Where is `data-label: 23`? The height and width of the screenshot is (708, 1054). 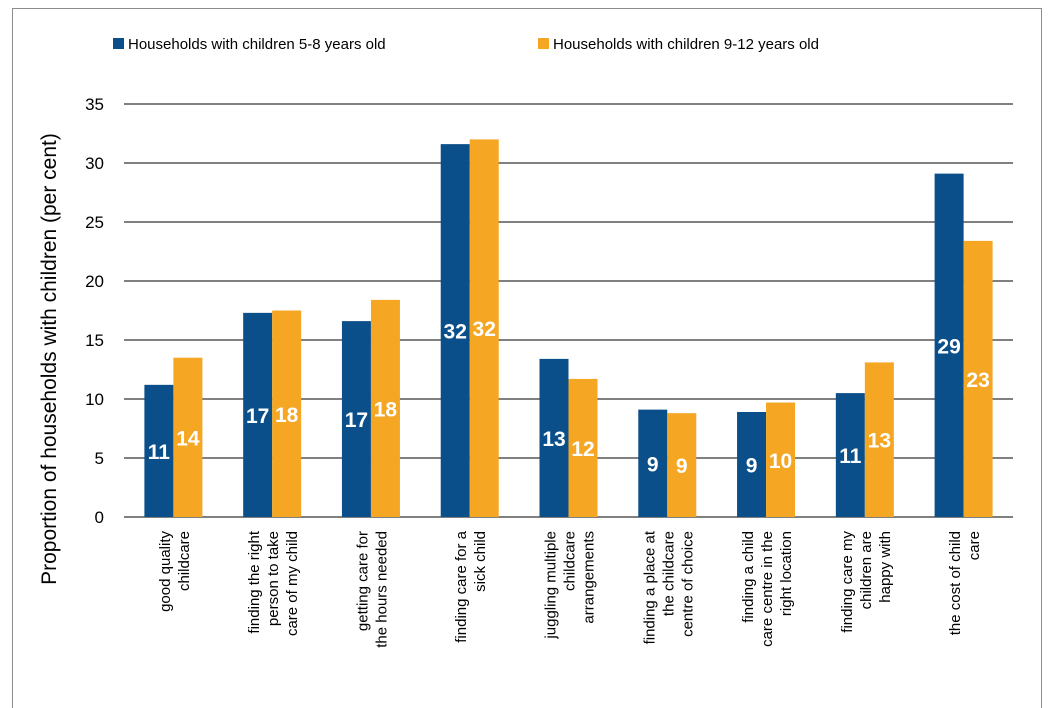 data-label: 23 is located at coordinates (977, 380).